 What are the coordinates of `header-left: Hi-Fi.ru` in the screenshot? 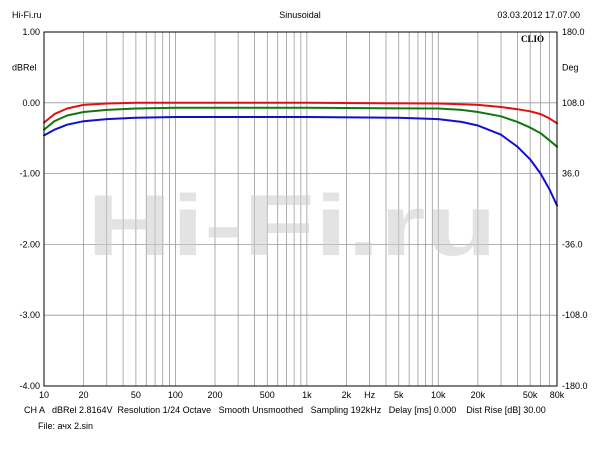 It's located at (27, 15).